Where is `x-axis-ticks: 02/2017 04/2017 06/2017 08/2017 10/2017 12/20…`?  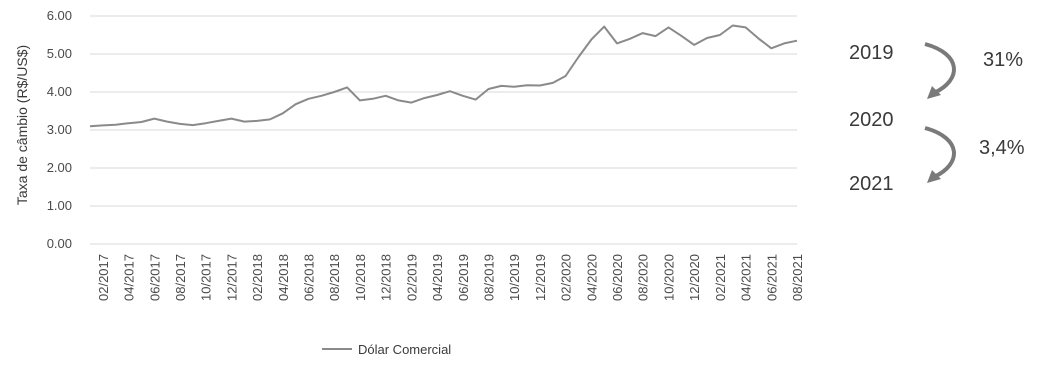
x-axis-ticks: 02/2017 04/2017 06/2017 08/2017 10/2017 12/20… is located at coordinates (450, 277).